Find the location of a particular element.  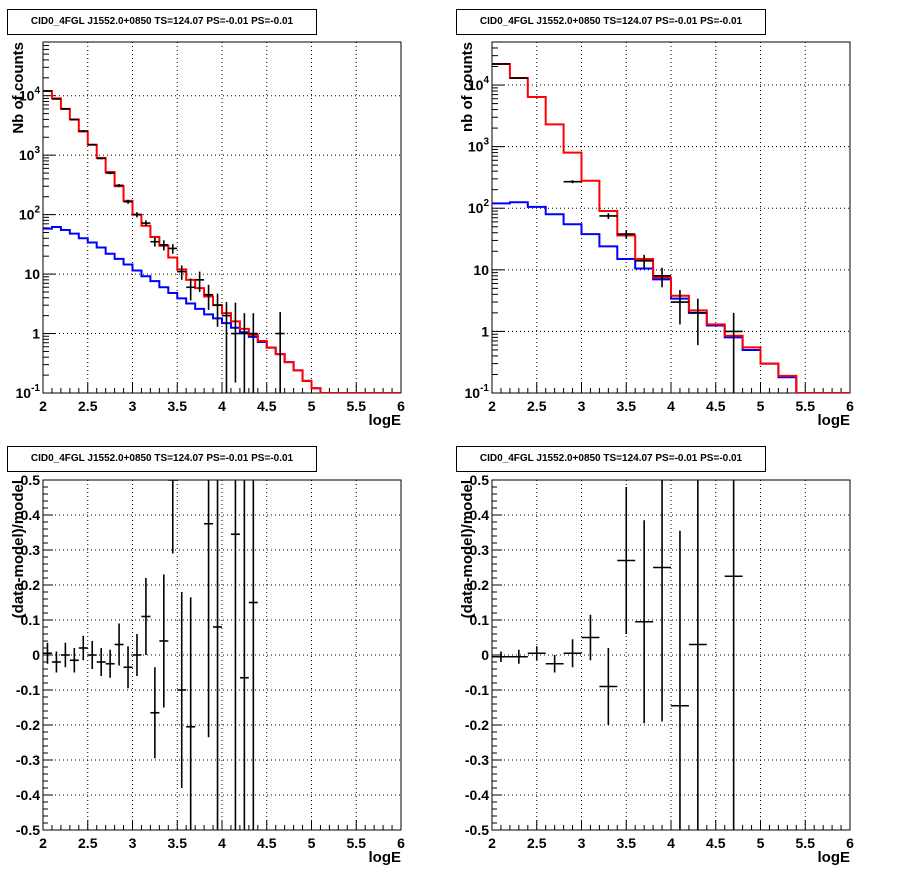

y-axis-title: nb of counts is located at coordinates (467, 87).